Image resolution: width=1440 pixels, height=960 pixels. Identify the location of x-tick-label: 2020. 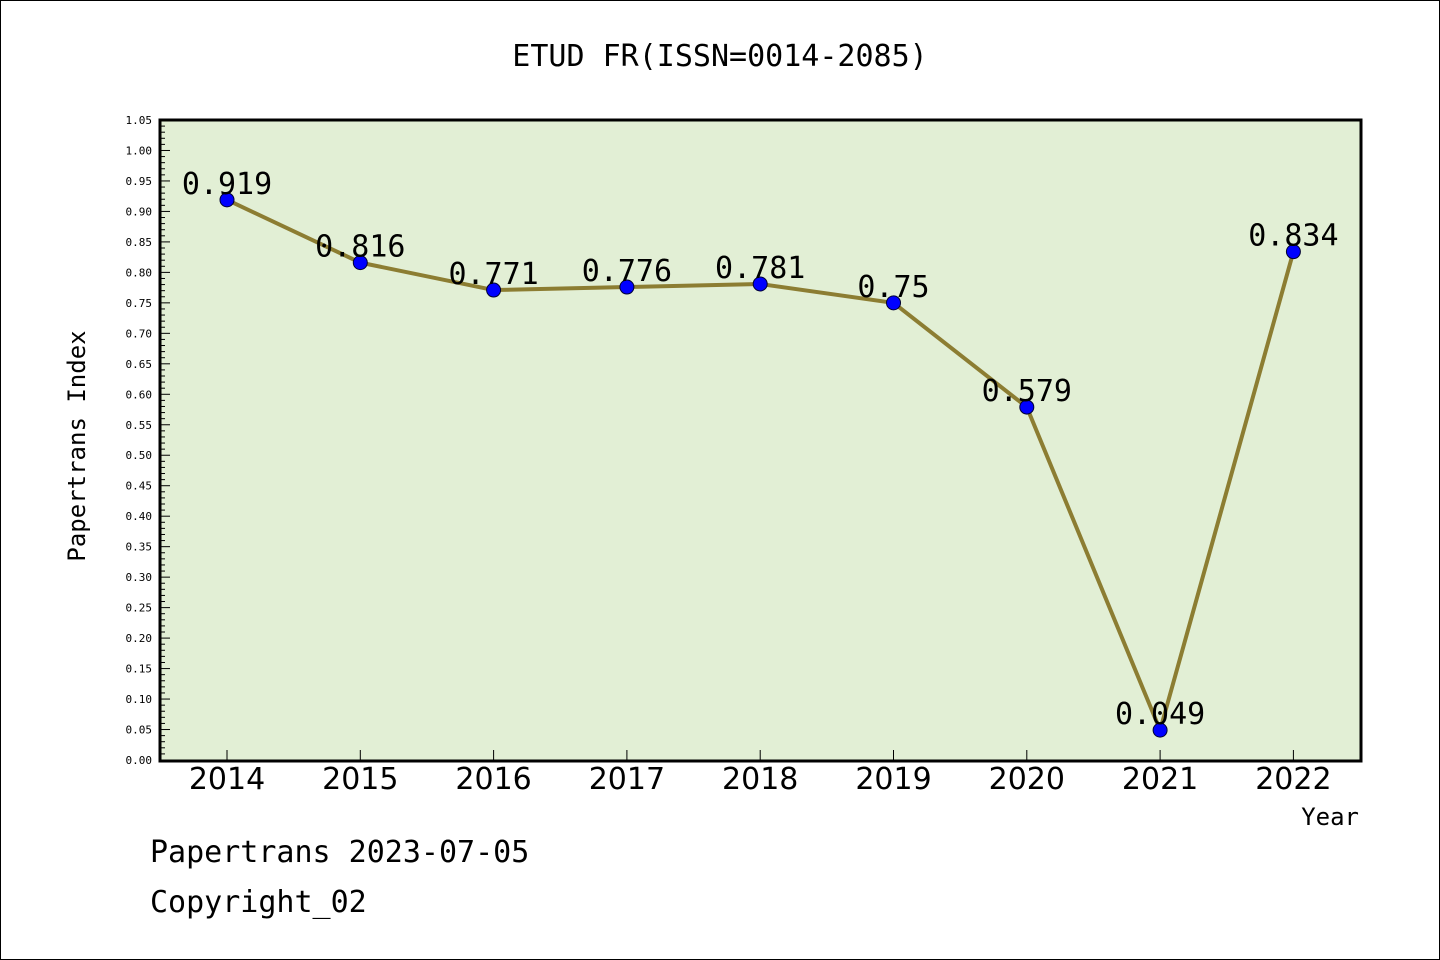
(1027, 779).